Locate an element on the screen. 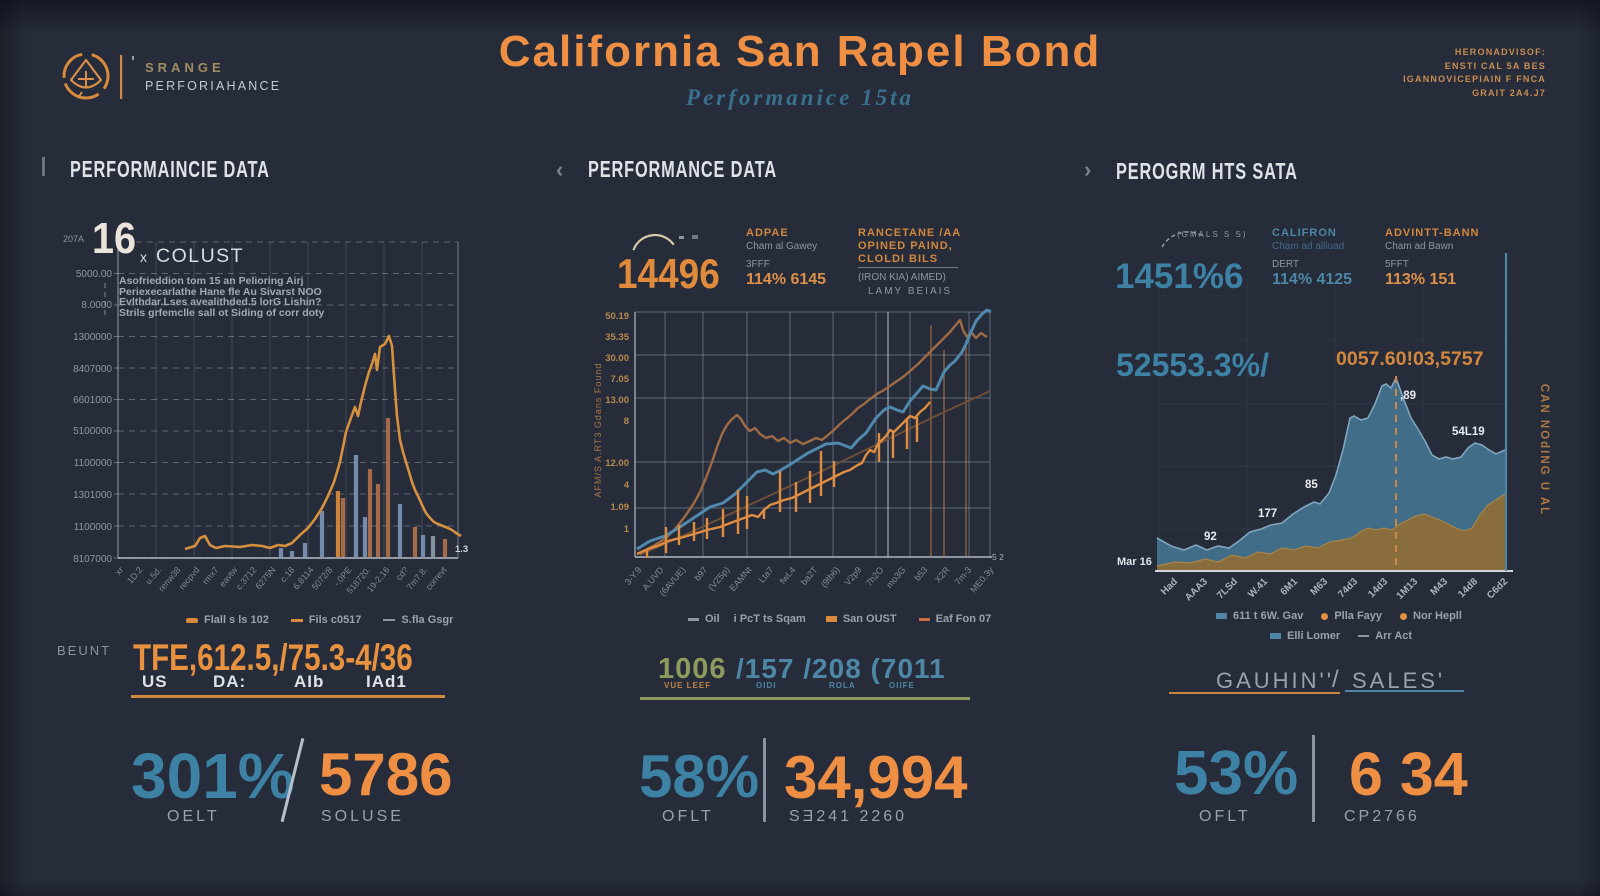 This screenshot has width=1600, height=896. svg-text: 35.35 is located at coordinates (617, 337).